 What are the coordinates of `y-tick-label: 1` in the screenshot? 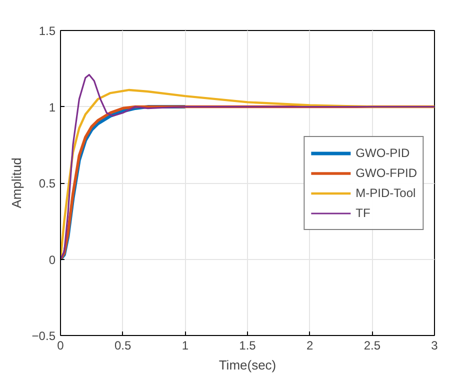 It's located at (52, 107).